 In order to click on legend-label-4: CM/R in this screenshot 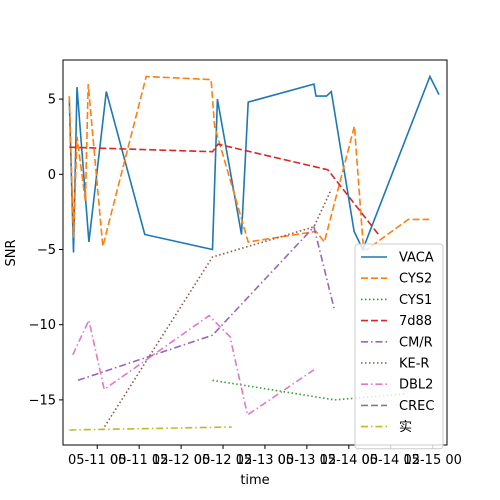, I will do `click(416, 342)`.